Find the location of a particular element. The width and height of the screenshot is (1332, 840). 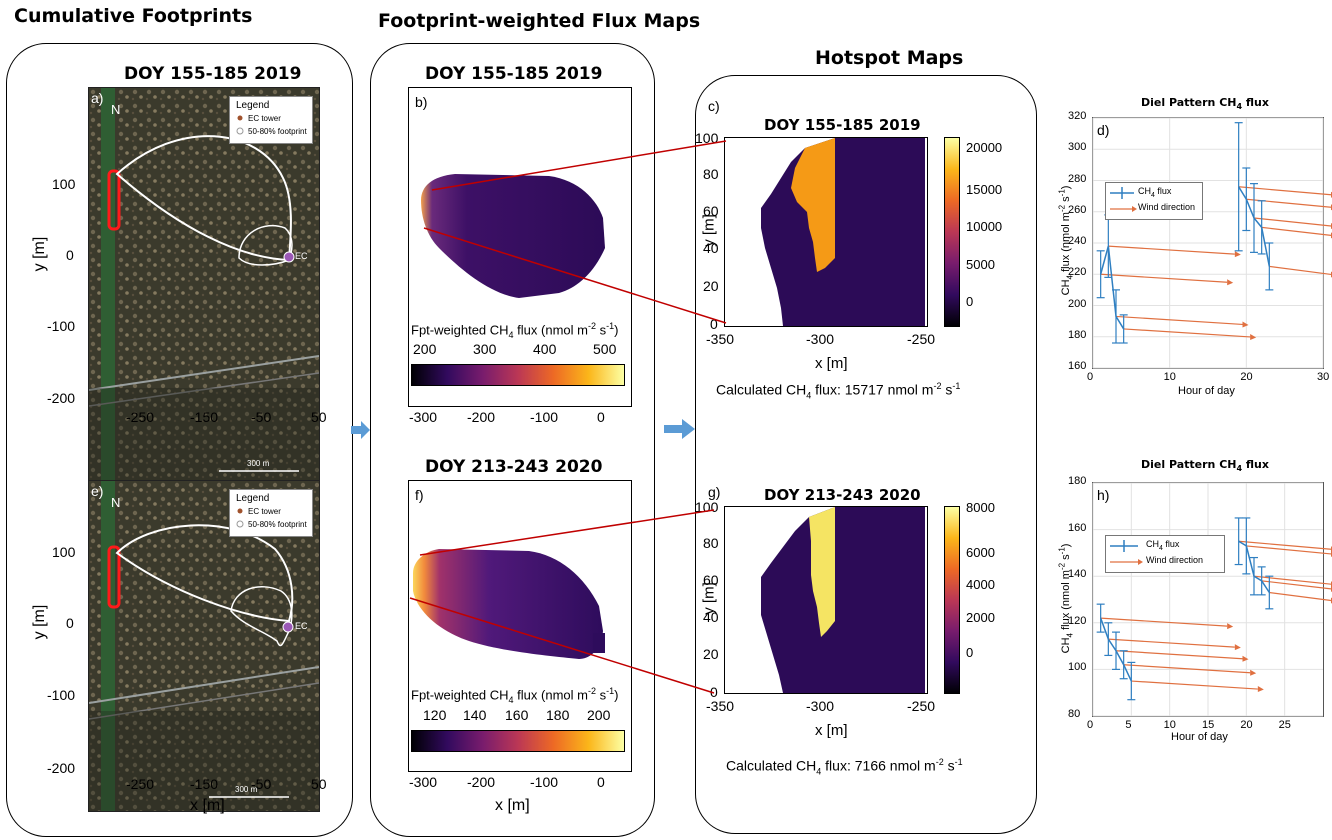

legend-h-wind: Wind direction is located at coordinates (1175, 560).